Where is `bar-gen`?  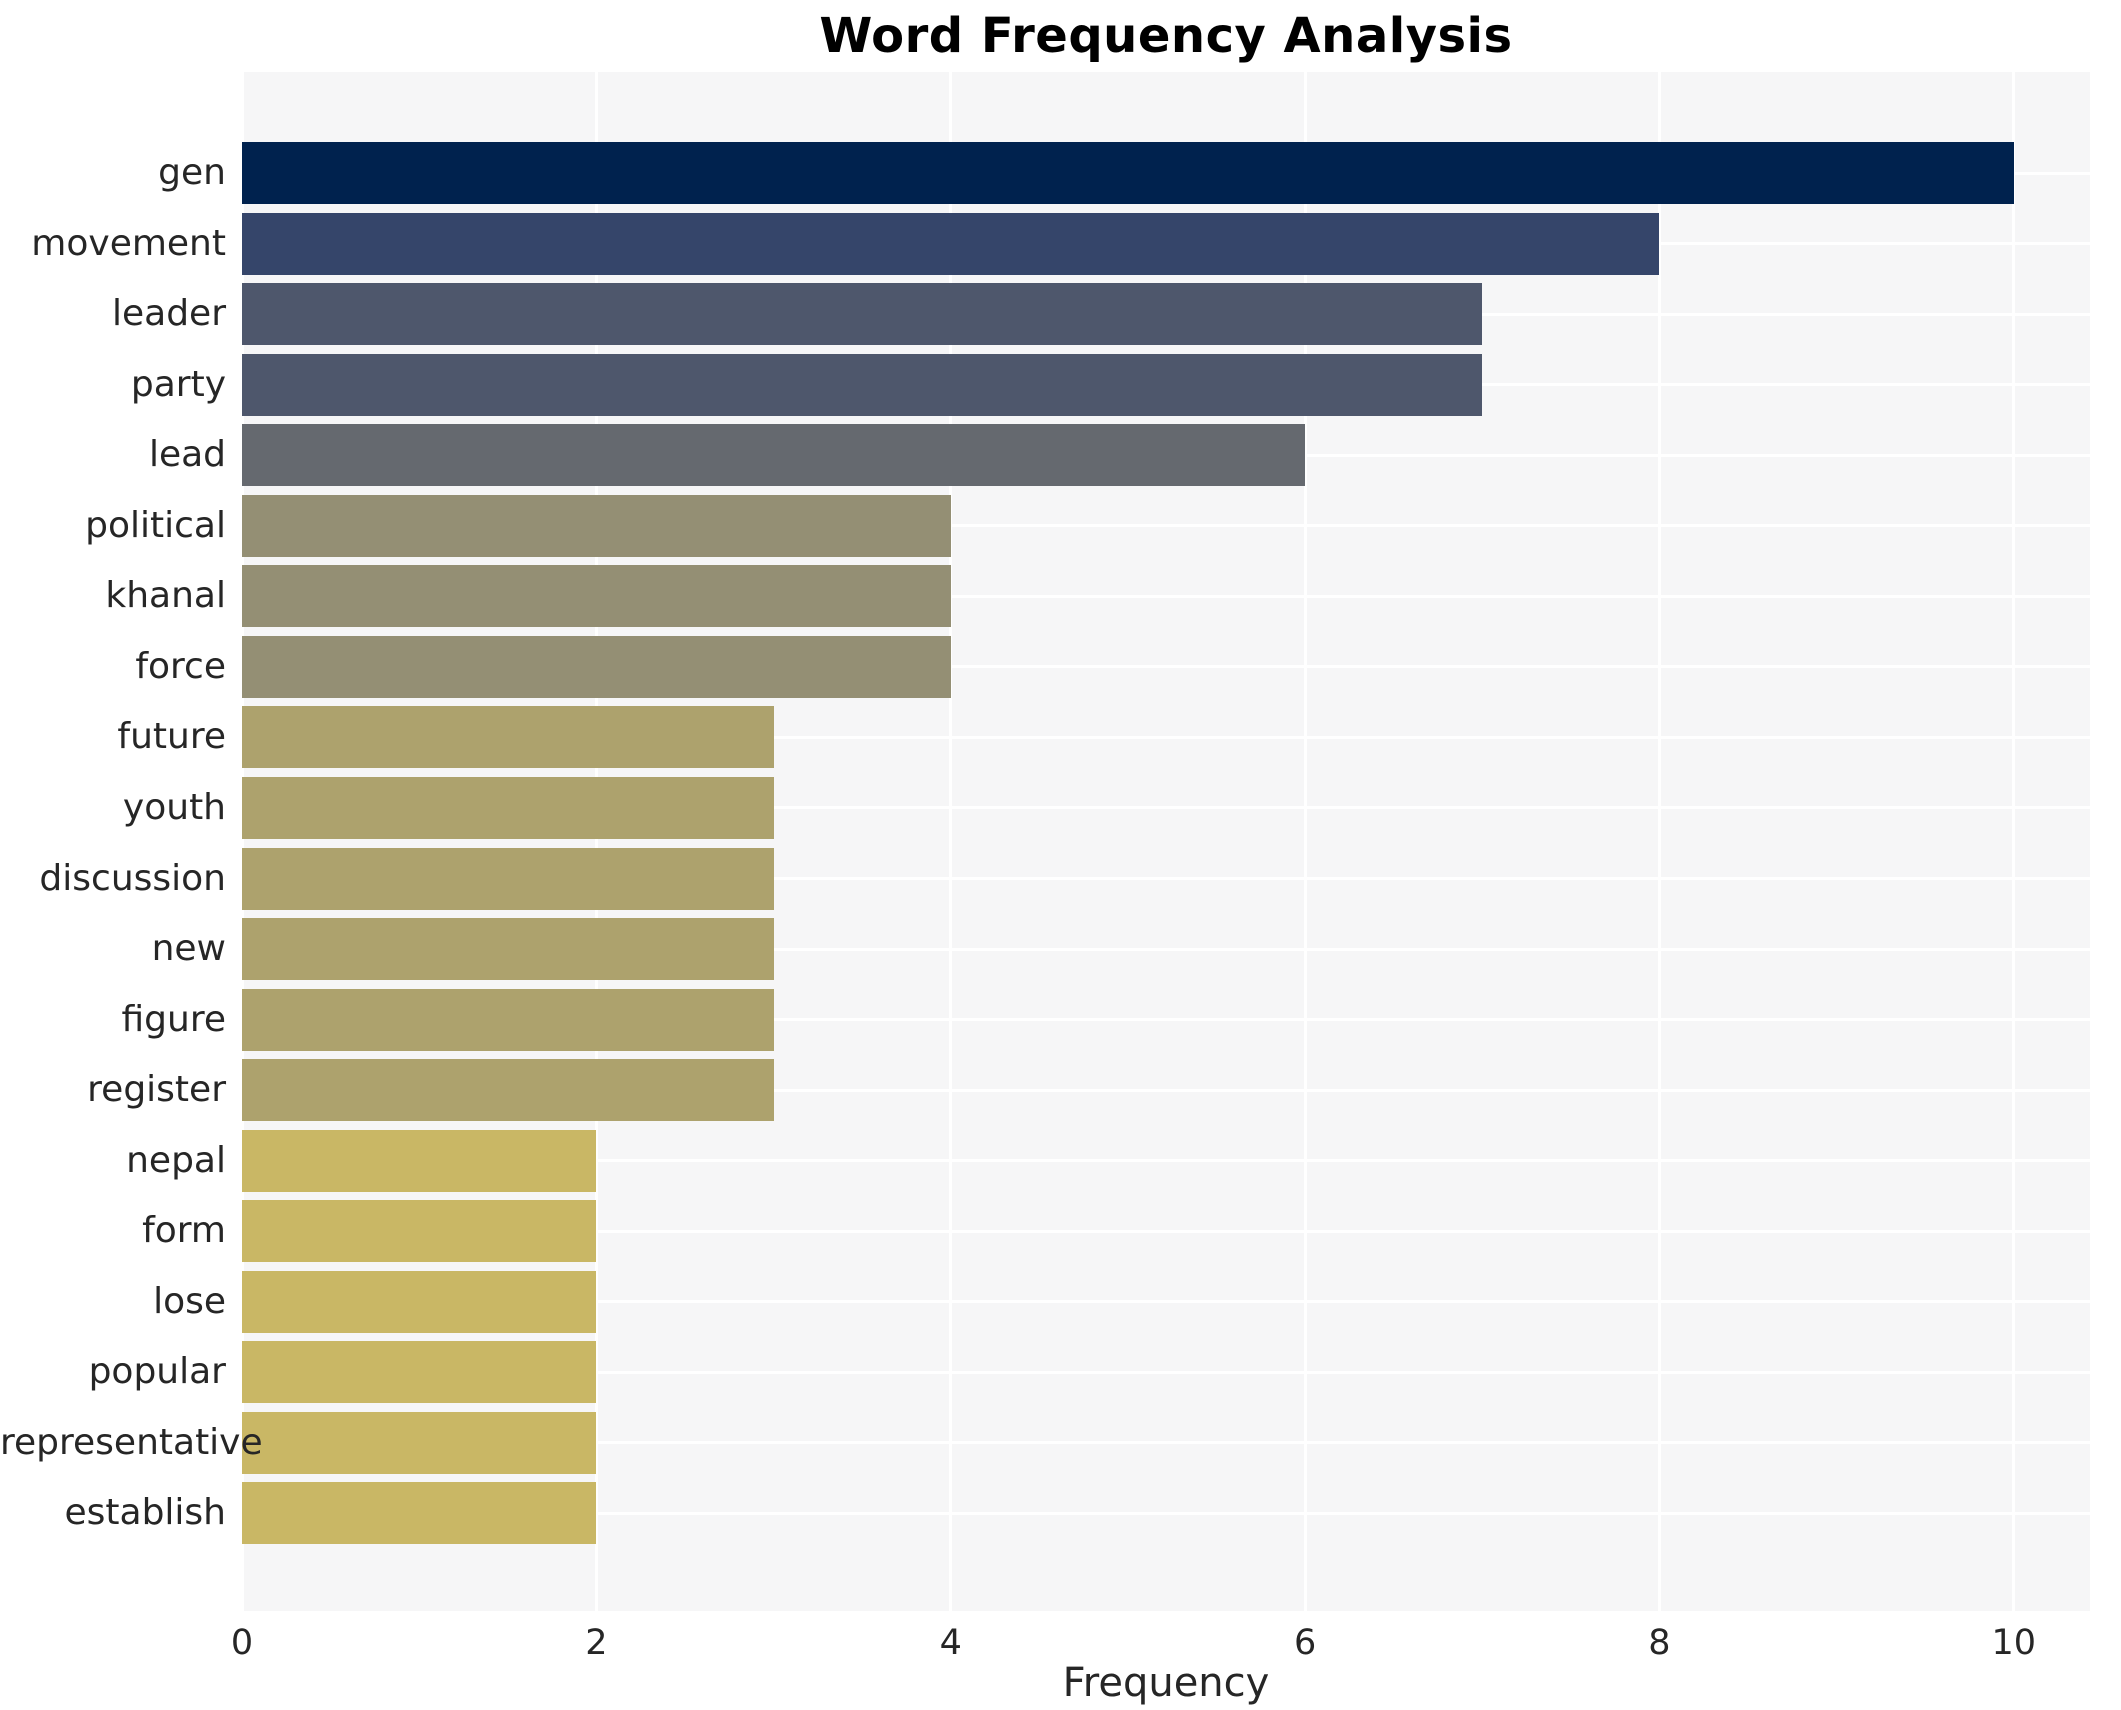 bar-gen is located at coordinates (1128, 173).